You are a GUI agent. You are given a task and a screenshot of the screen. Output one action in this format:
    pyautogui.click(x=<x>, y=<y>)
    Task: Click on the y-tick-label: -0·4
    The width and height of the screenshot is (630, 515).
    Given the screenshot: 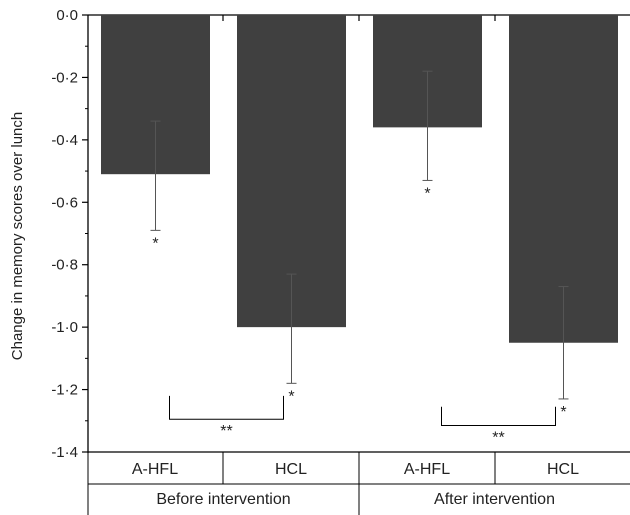 What is the action you would take?
    pyautogui.click(x=64, y=140)
    